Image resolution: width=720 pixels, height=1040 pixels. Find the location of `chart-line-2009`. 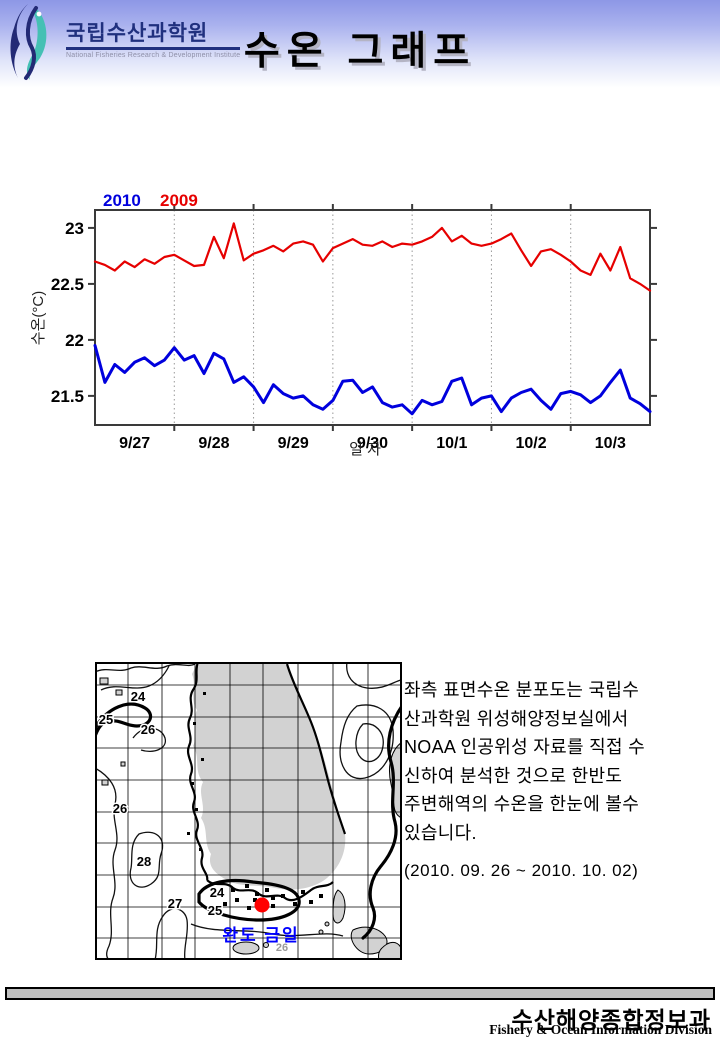

chart-line-2009 is located at coordinates (372, 257).